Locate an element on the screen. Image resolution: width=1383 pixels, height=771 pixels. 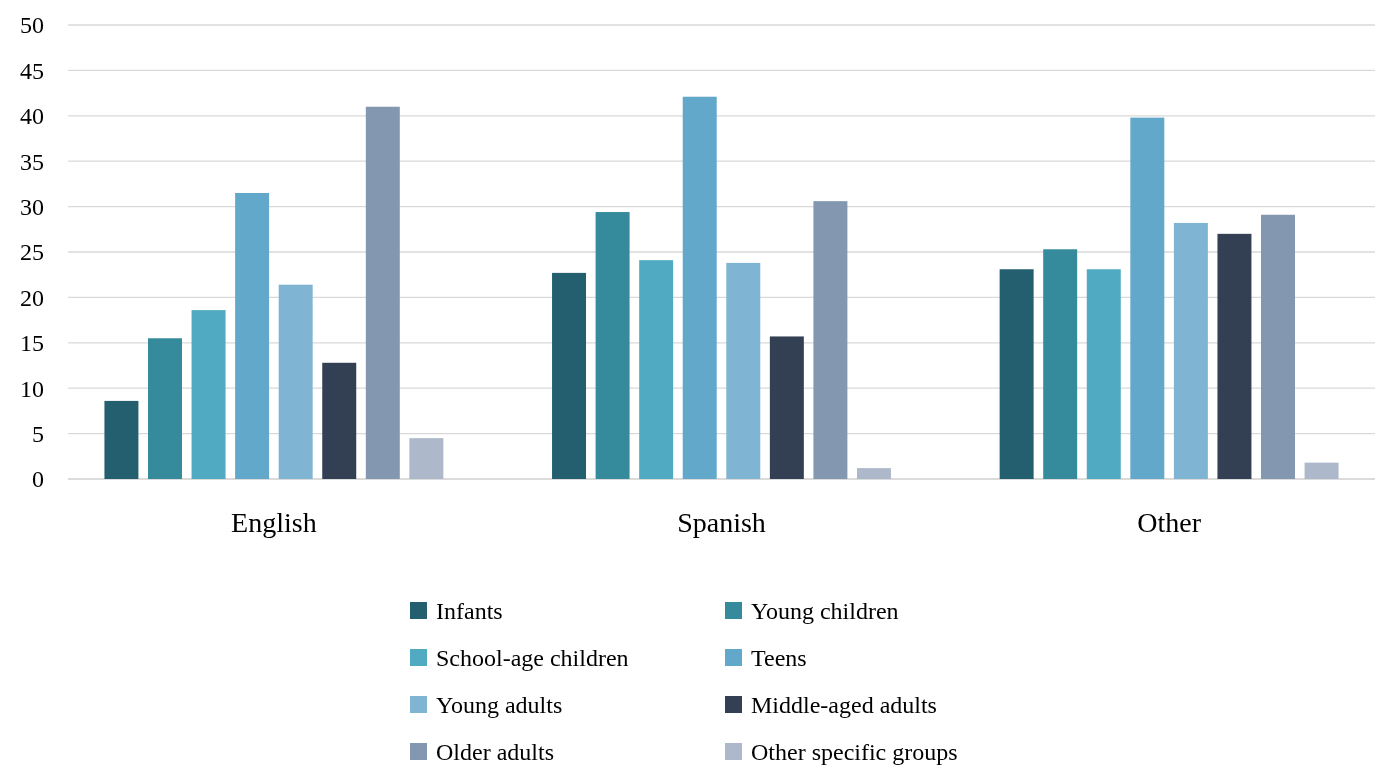
y-tick-label: 40 is located at coordinates (32, 116).